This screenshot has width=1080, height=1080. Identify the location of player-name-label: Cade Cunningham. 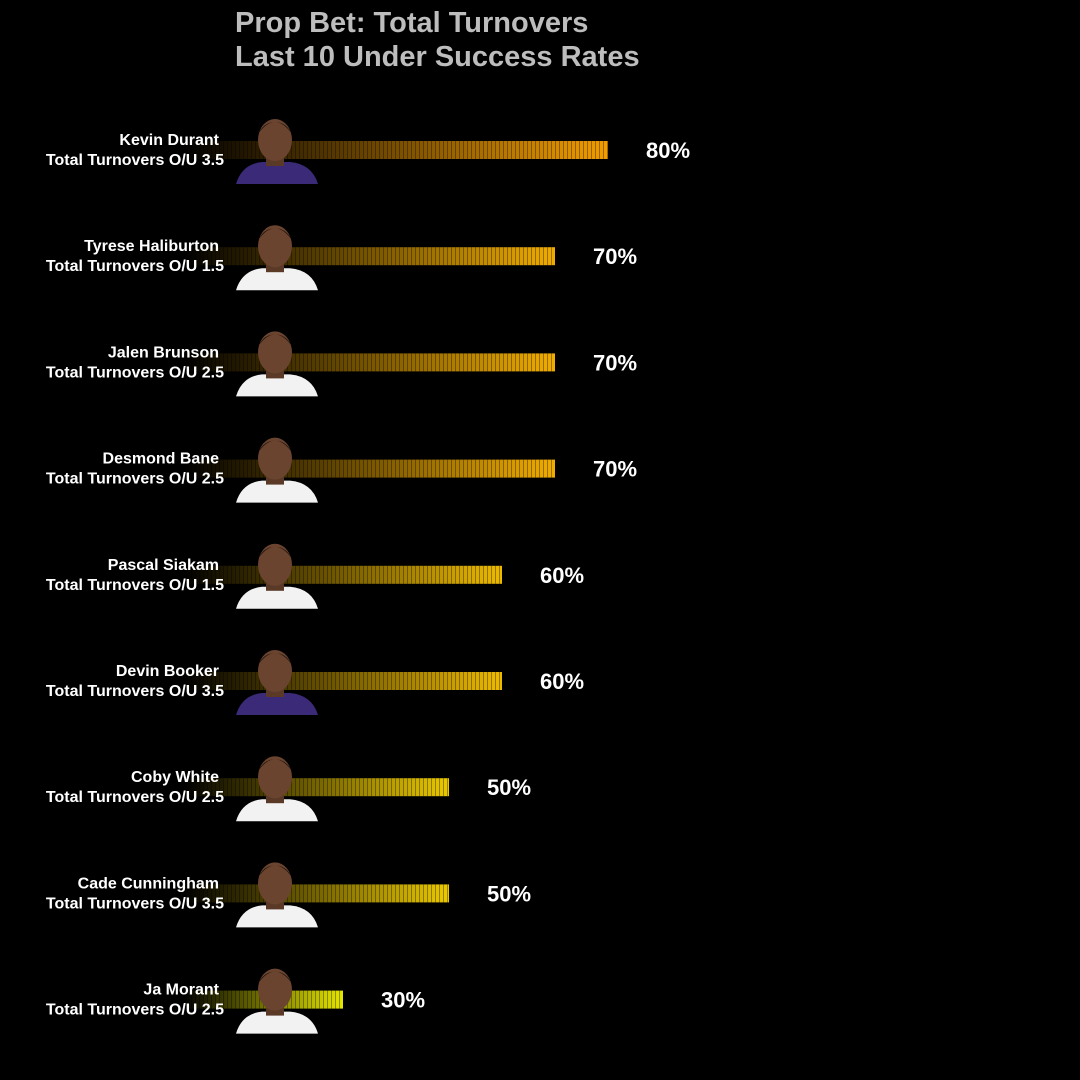
(148, 883).